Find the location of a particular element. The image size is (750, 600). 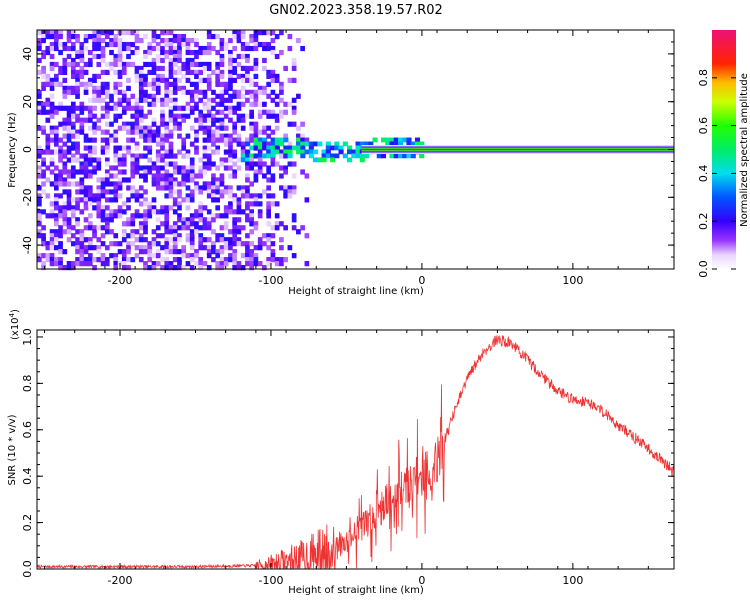

spectrogram-y-tick-label: 0 is located at coordinates (27, 149).